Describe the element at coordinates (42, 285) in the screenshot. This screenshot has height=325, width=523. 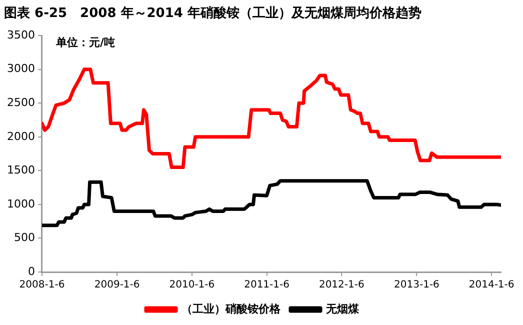
I see `x-tick-label: 2008-1-6` at that location.